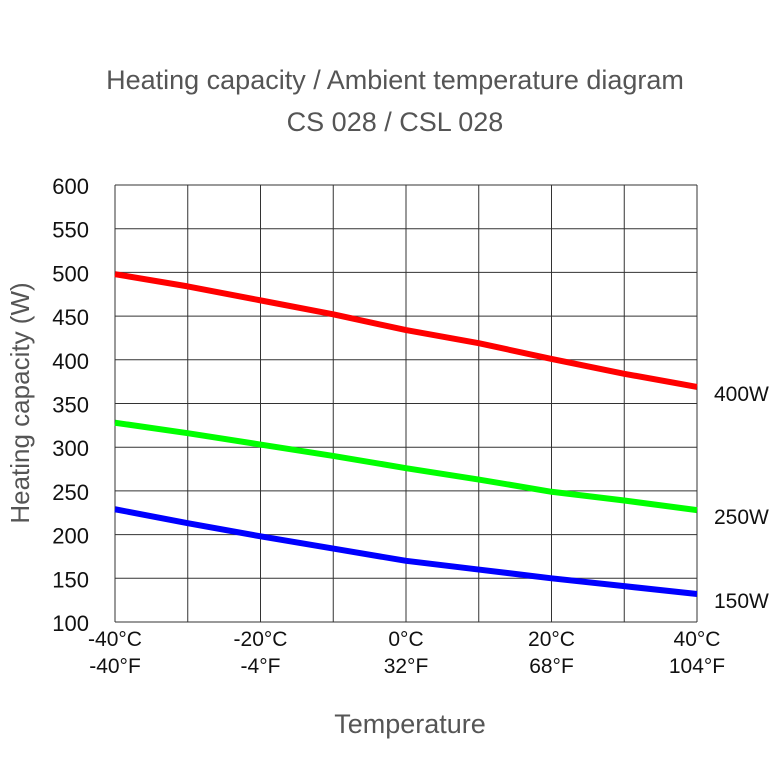 This screenshot has height=776, width=776. What do you see at coordinates (697, 666) in the screenshot?
I see `x-tick-label-fahrenheit: 104°F` at bounding box center [697, 666].